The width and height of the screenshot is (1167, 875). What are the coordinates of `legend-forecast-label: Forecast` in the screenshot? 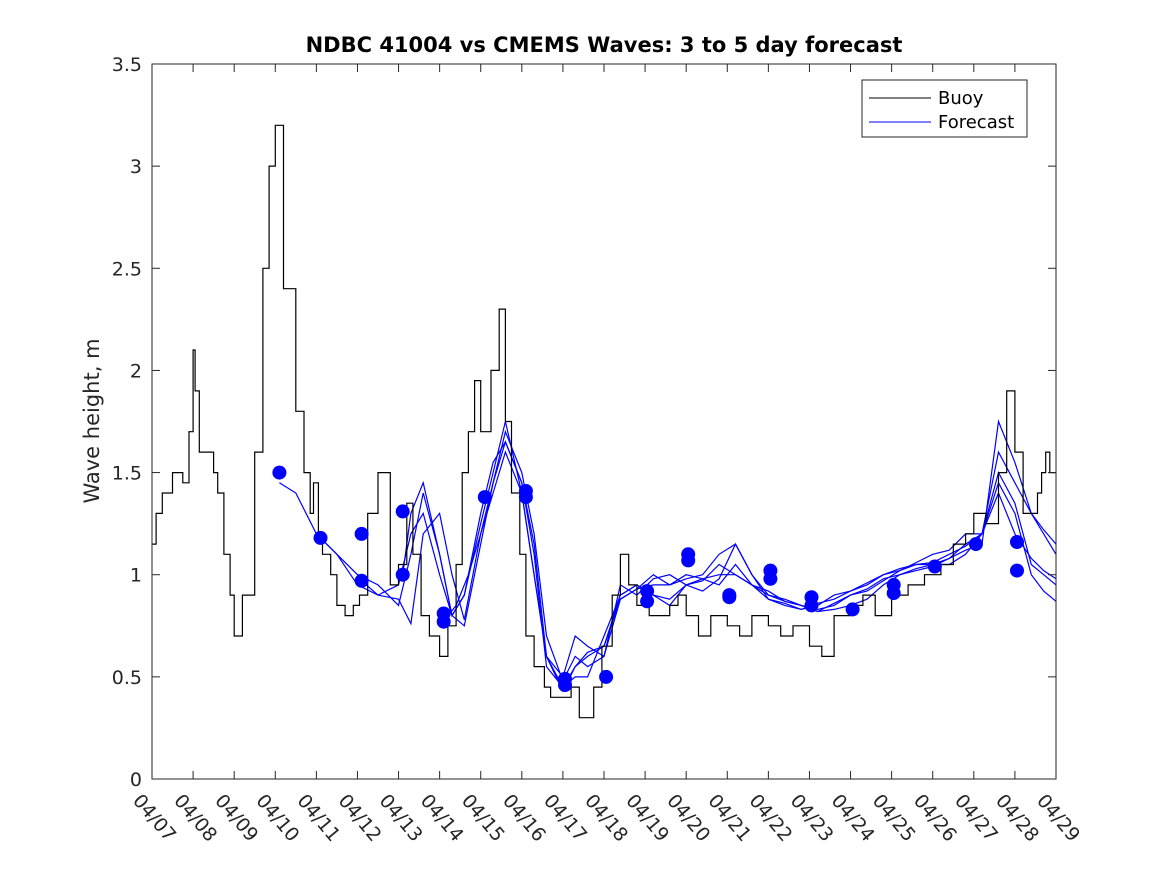 It's located at (976, 122).